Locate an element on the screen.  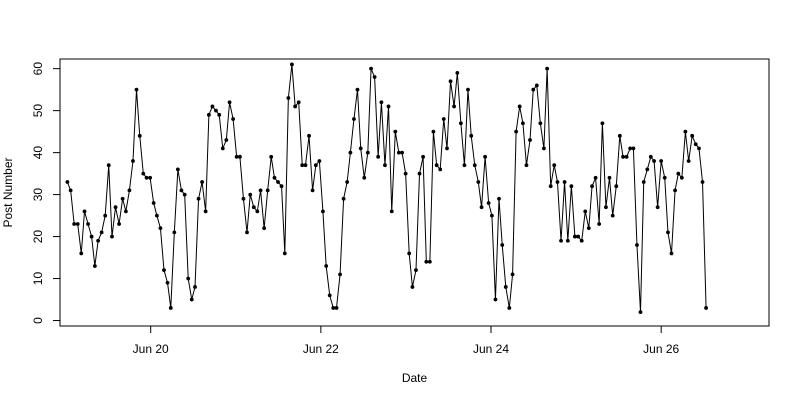
x-tick-label: Jun 26 is located at coordinates (661, 349).